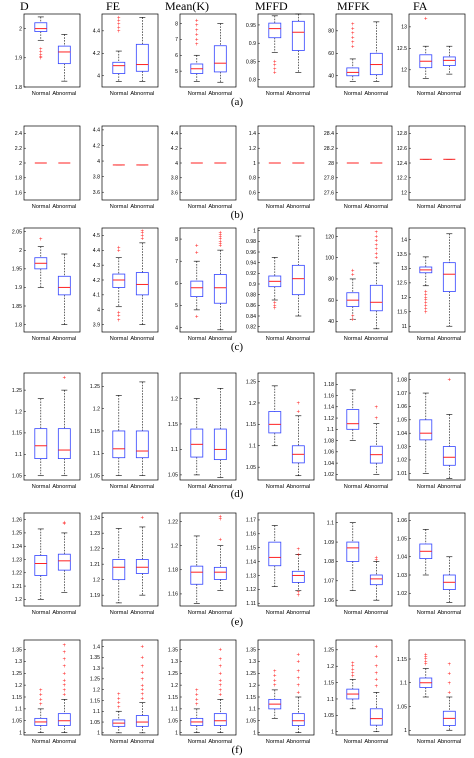 The width and height of the screenshot is (474, 758). What do you see at coordinates (251, 576) in the screenshot?
I see `y-tick-label: 1.13` at bounding box center [251, 576].